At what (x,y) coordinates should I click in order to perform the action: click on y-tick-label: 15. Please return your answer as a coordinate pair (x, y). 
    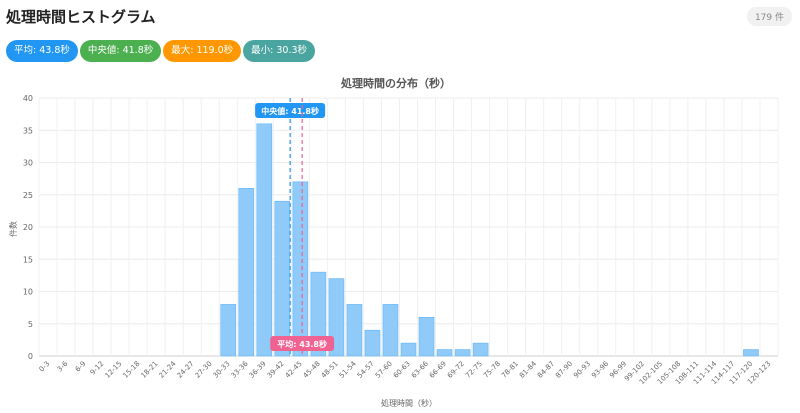
    Looking at the image, I should click on (28, 259).